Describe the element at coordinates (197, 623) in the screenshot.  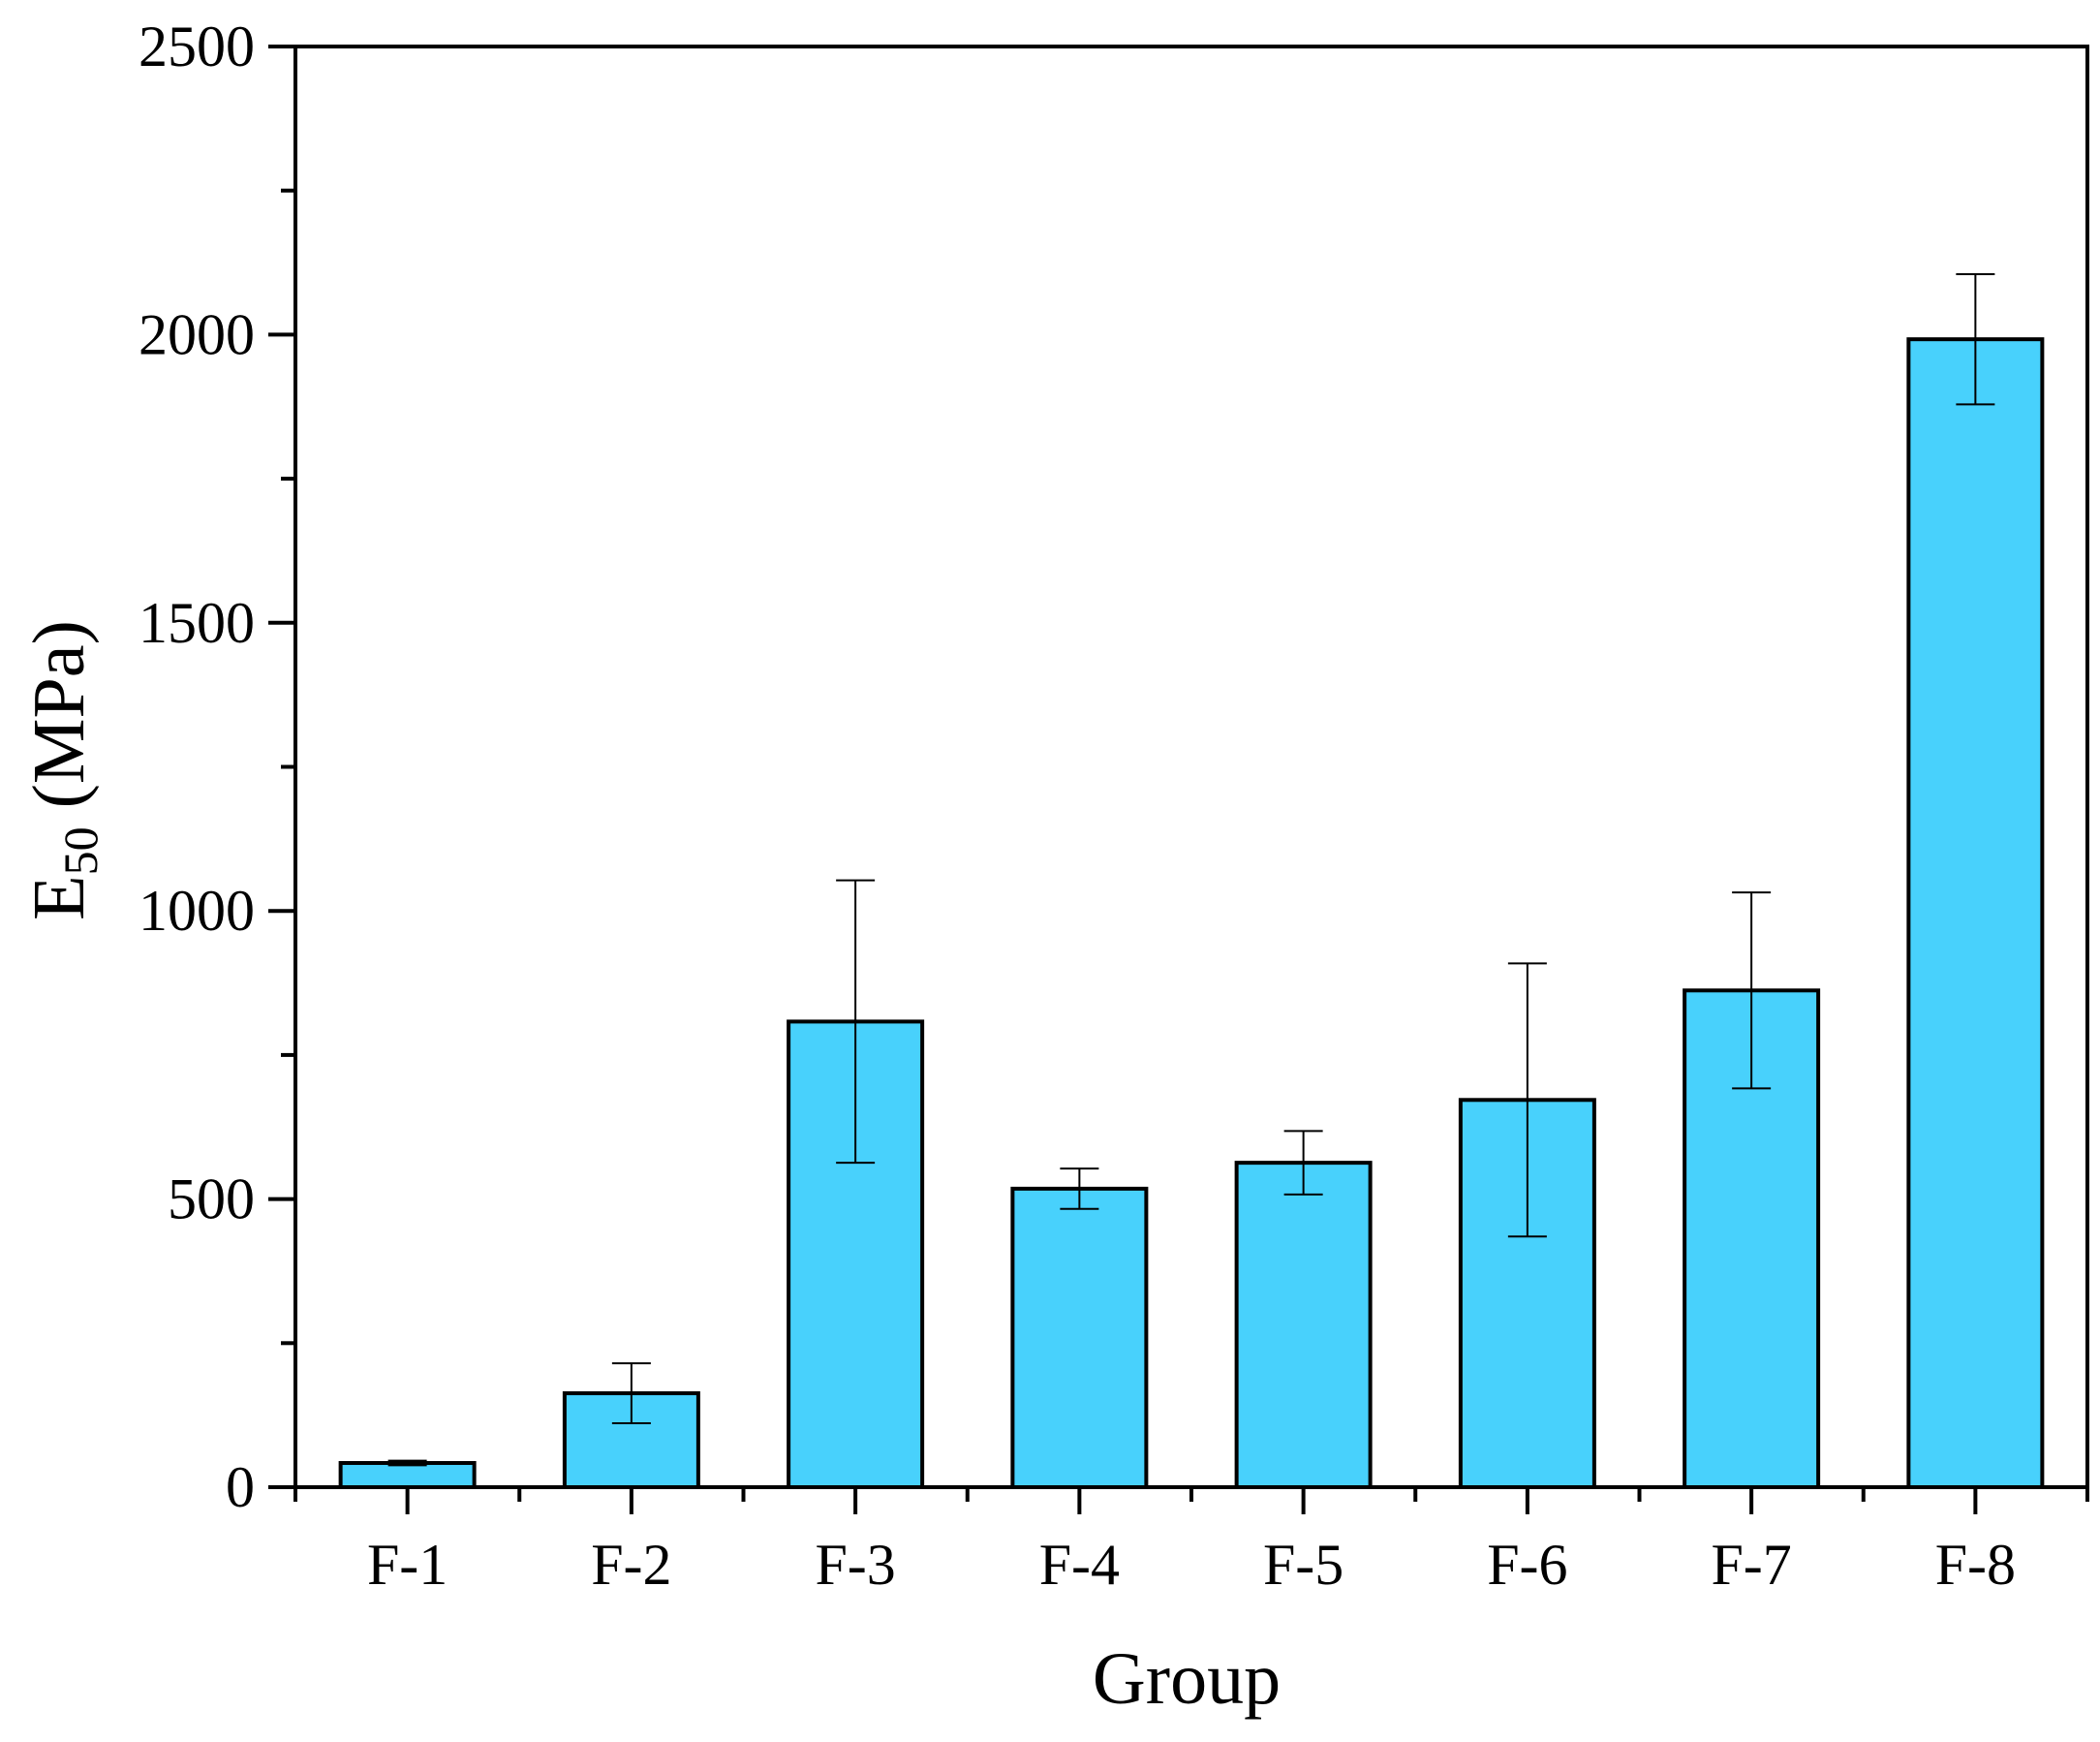
I see `y-tick-label: 1500` at that location.